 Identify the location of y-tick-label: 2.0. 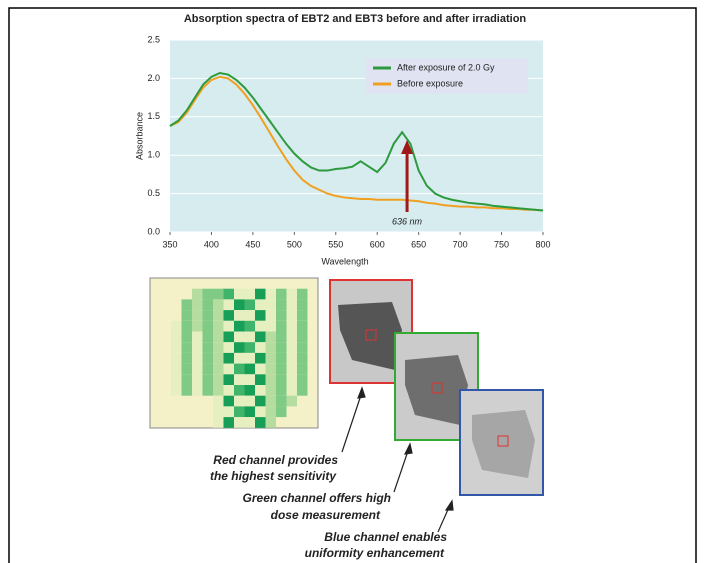
(153, 78).